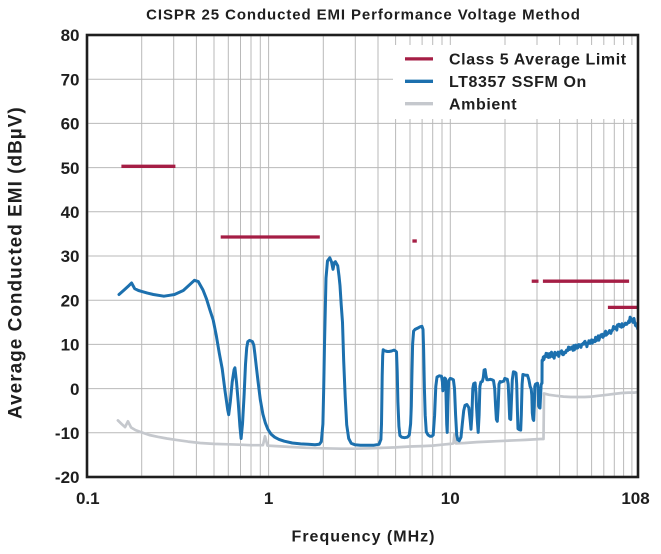 The image size is (661, 554). I want to click on svg-text: 20, so click(70, 300).